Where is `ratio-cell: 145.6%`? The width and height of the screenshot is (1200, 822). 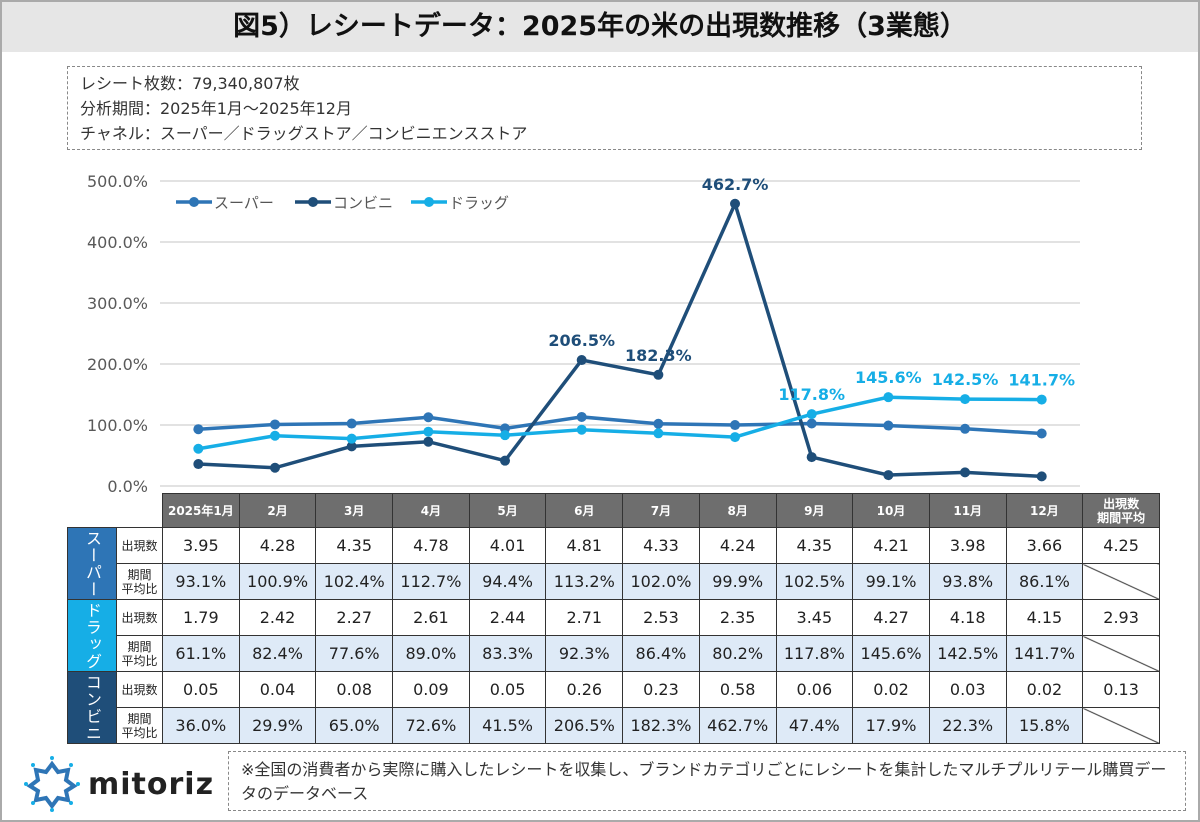
ratio-cell: 145.6% is located at coordinates (891, 653).